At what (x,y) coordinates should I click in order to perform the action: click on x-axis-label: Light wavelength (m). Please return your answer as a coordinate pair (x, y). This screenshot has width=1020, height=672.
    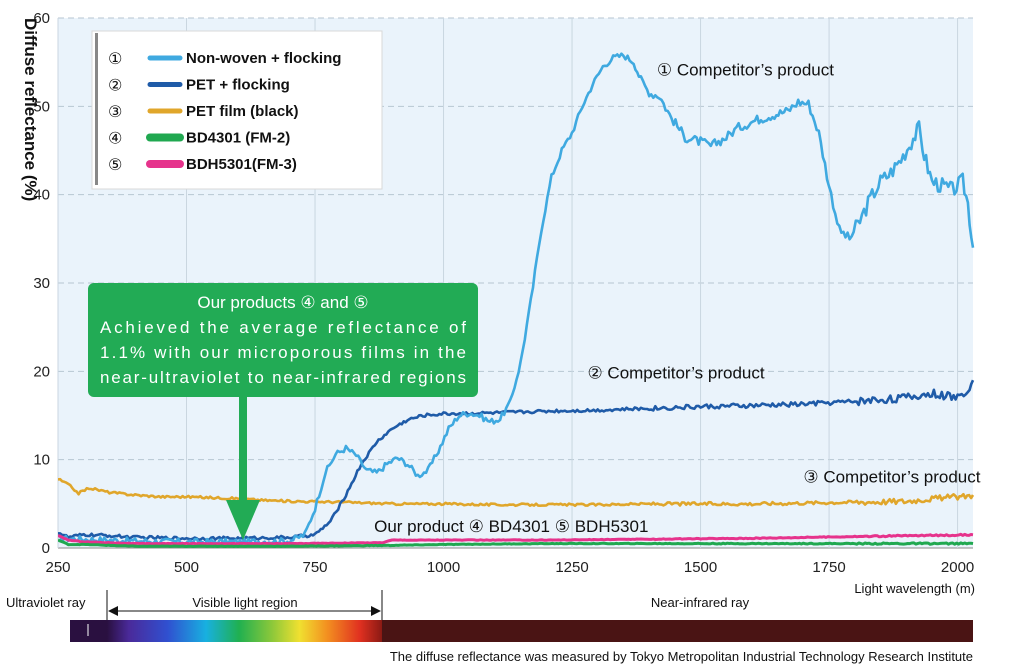
    Looking at the image, I should click on (914, 588).